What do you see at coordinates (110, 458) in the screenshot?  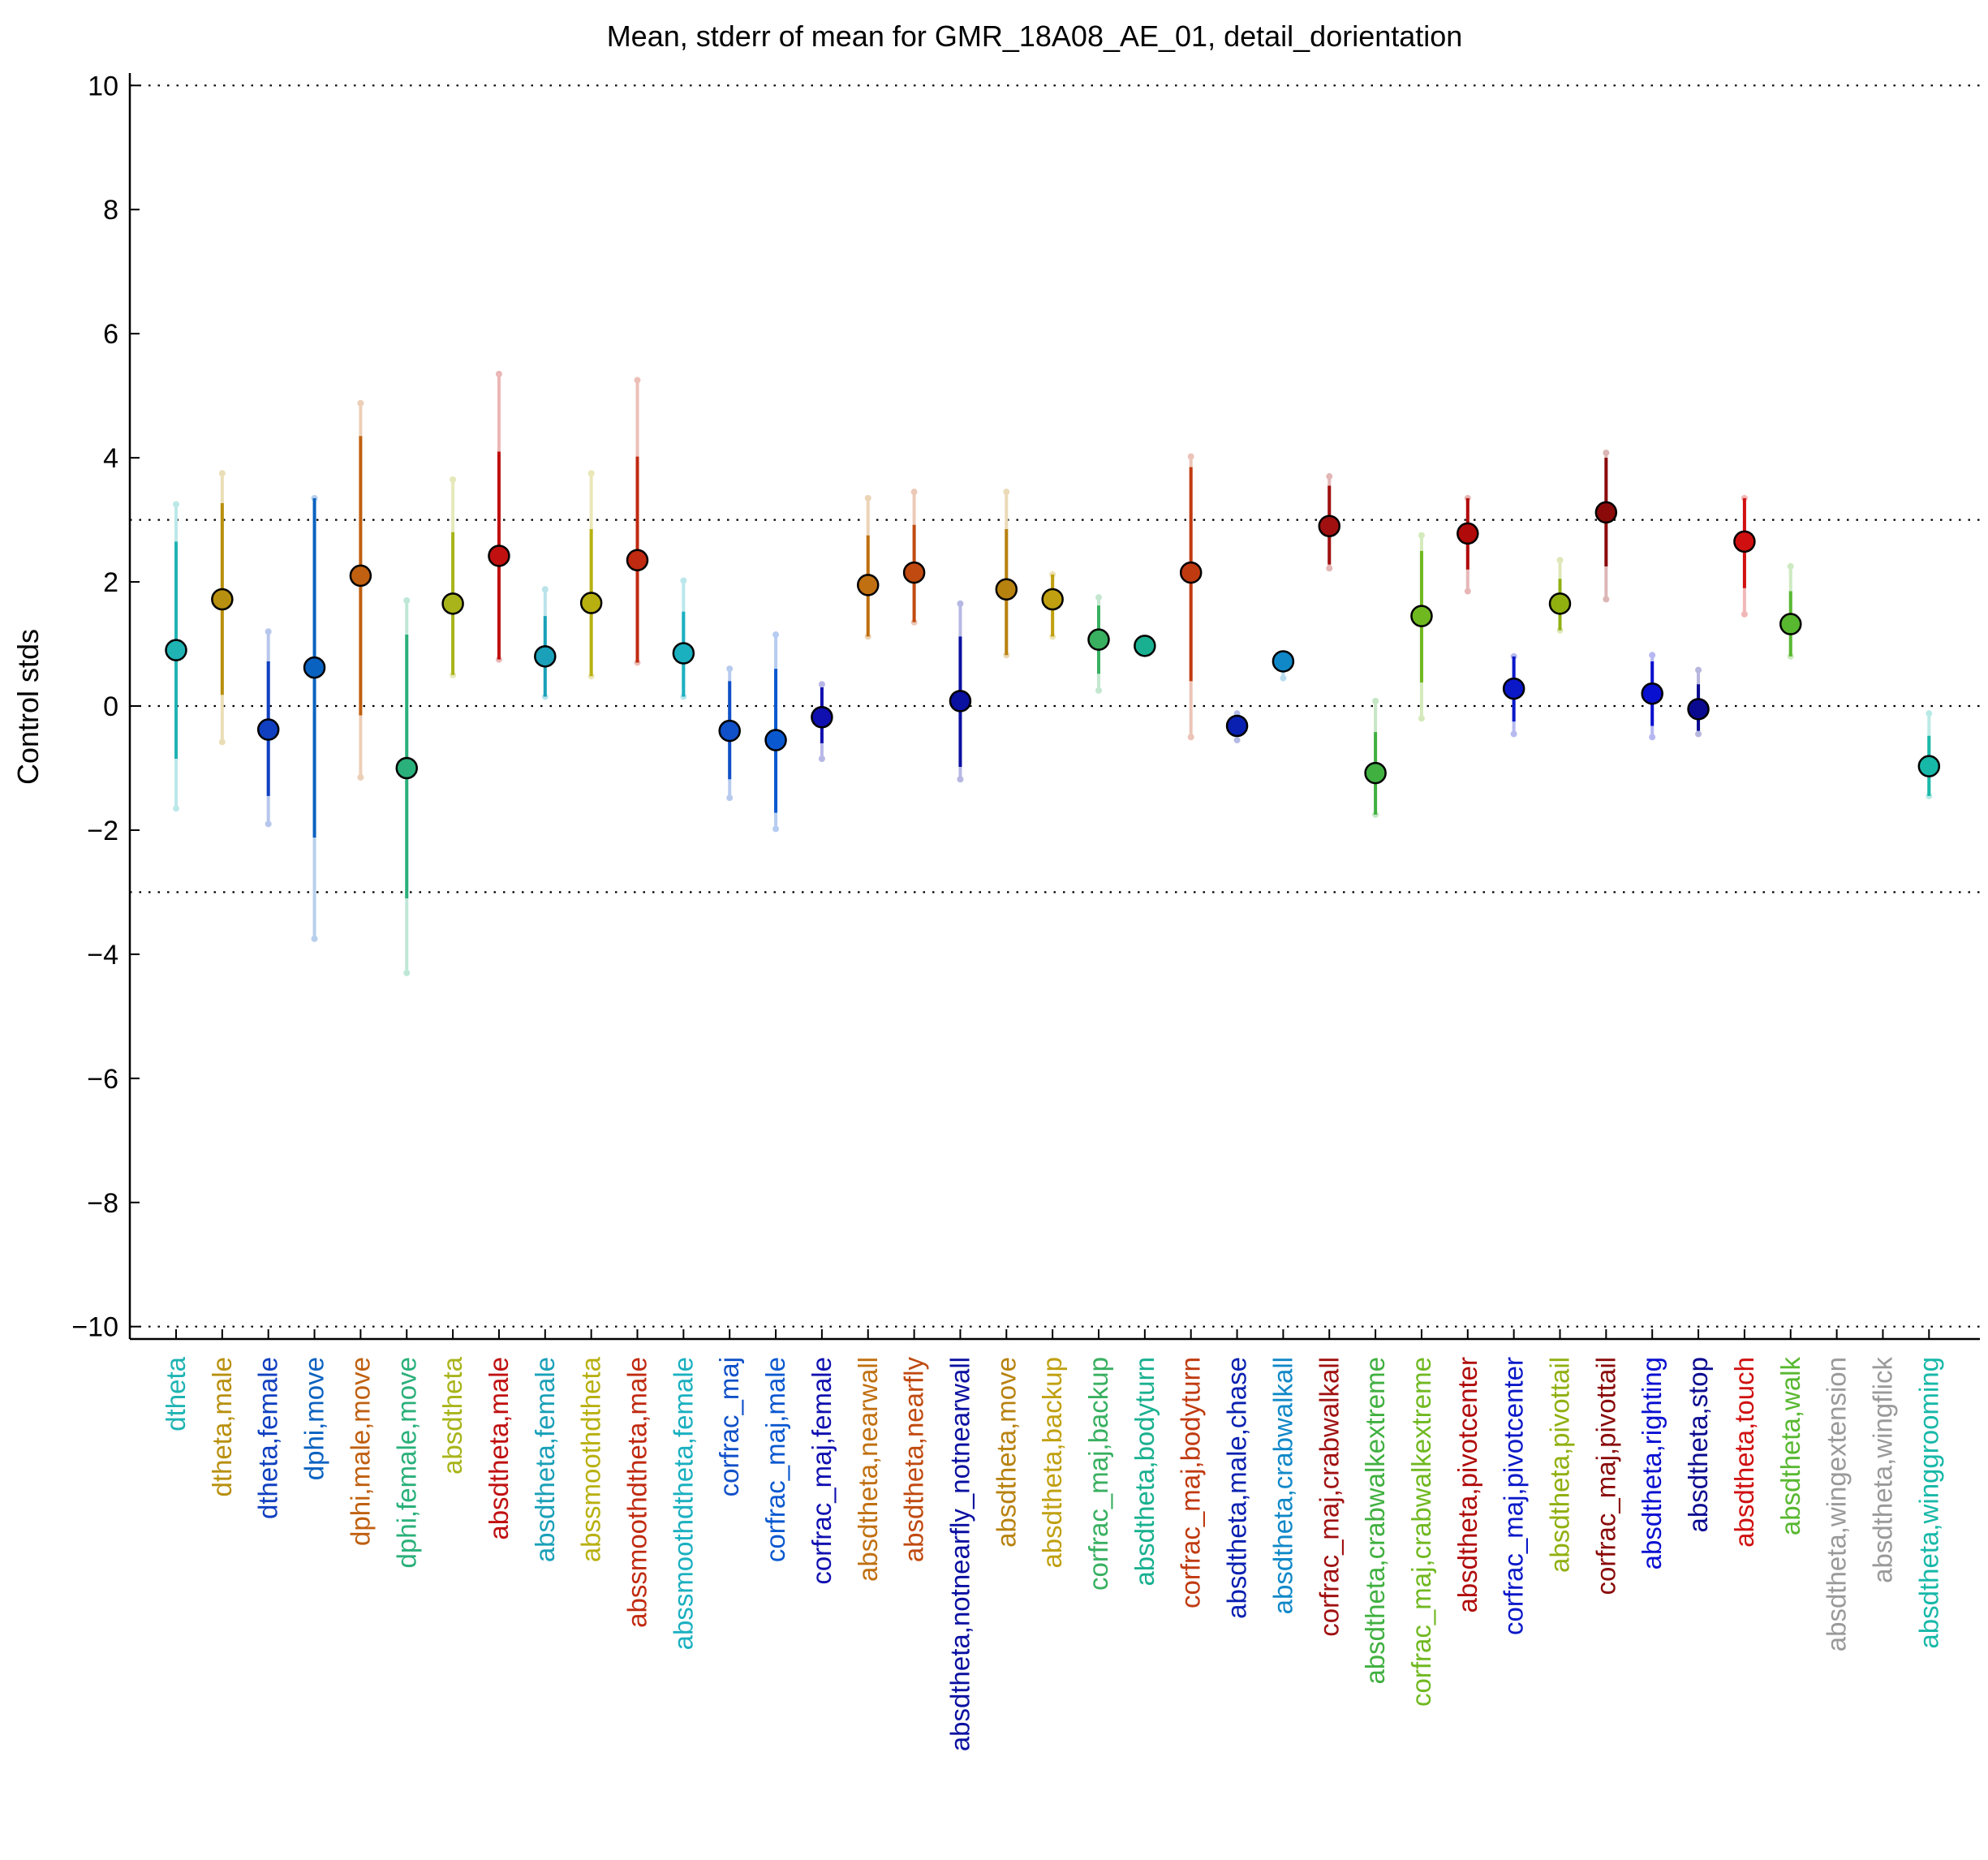 I see `y-tick-label: 4` at bounding box center [110, 458].